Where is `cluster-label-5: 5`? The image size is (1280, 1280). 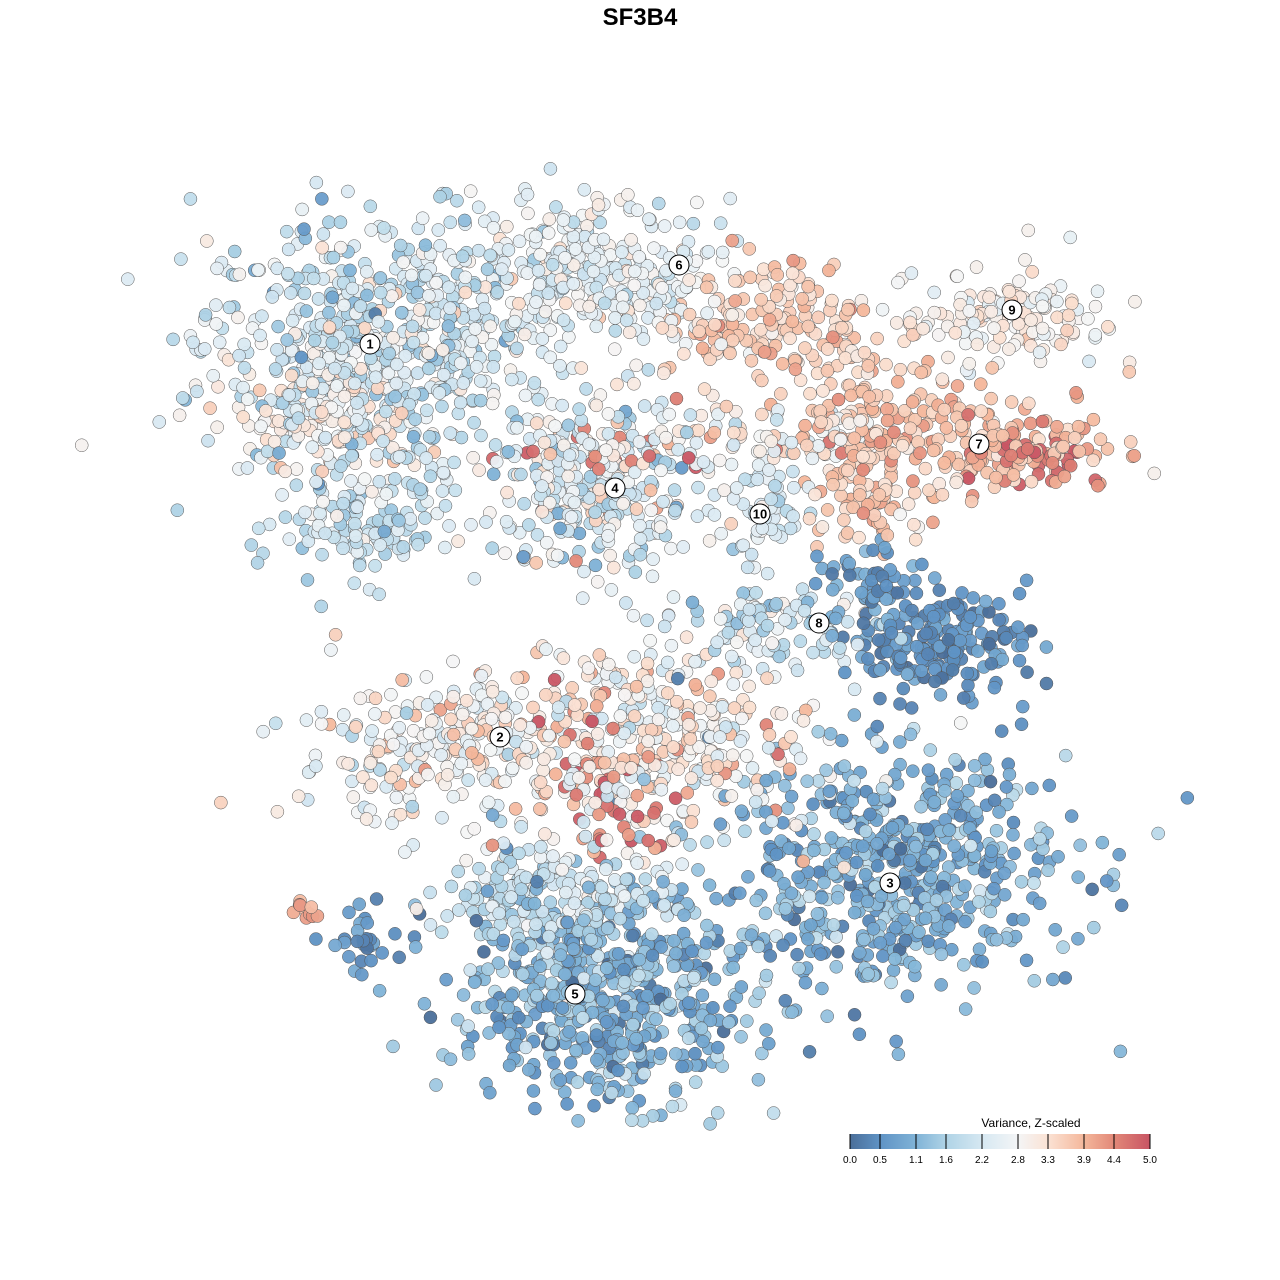
cluster-label-5: 5 is located at coordinates (575, 994).